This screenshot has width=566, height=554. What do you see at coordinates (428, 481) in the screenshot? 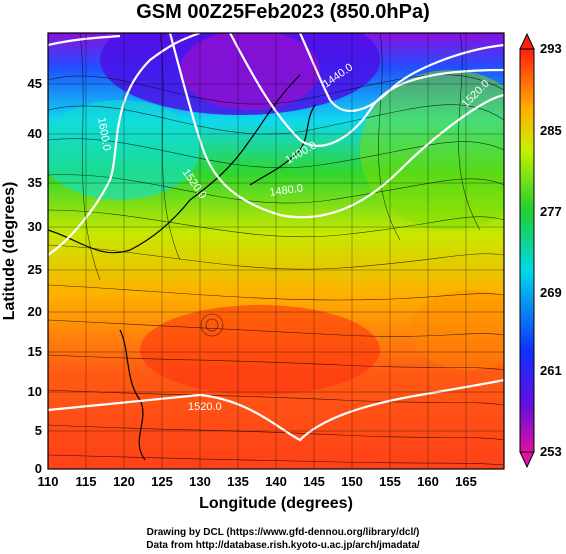
I see `x-tick: 160` at bounding box center [428, 481].